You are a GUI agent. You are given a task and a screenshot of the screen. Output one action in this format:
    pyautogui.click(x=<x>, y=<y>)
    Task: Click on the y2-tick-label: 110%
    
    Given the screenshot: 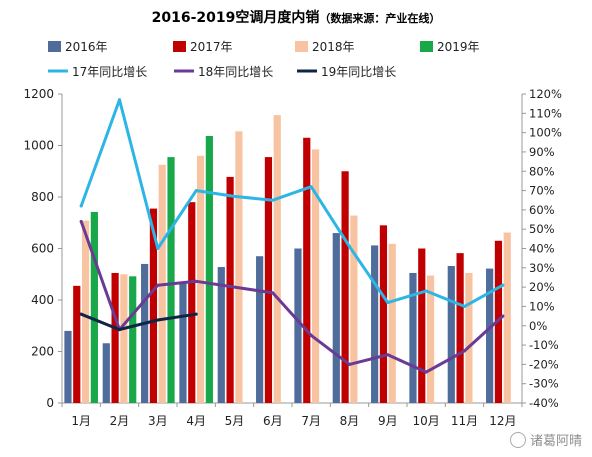 What is the action you would take?
    pyautogui.click(x=545, y=113)
    